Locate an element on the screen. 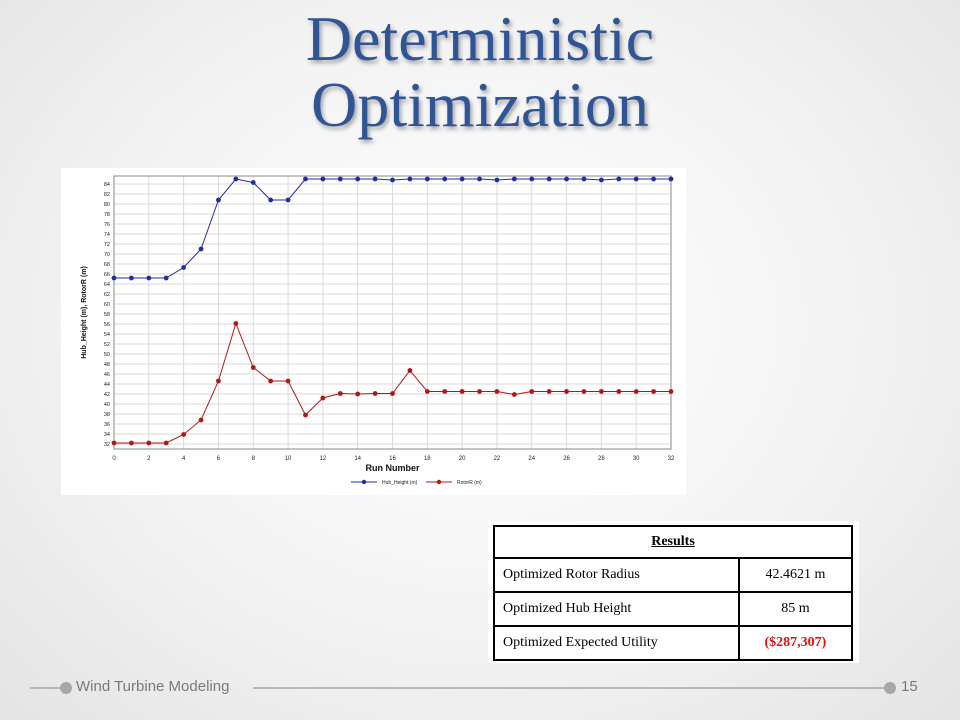  x-axis-label: Run Number is located at coordinates (393, 468).